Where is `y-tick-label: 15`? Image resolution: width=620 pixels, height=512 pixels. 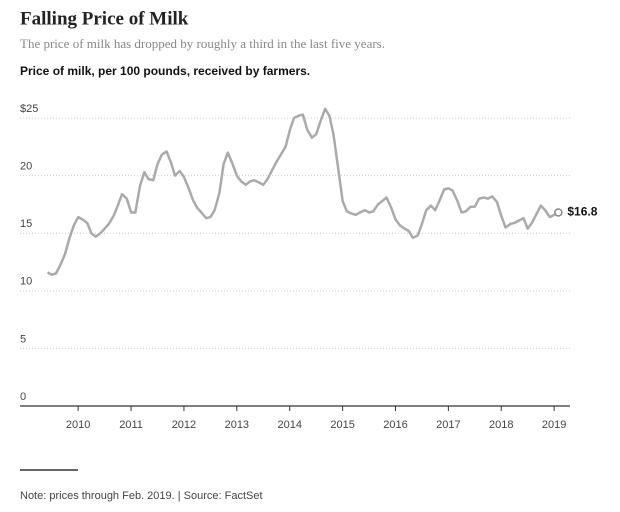
y-tick-label: 15 is located at coordinates (26, 224).